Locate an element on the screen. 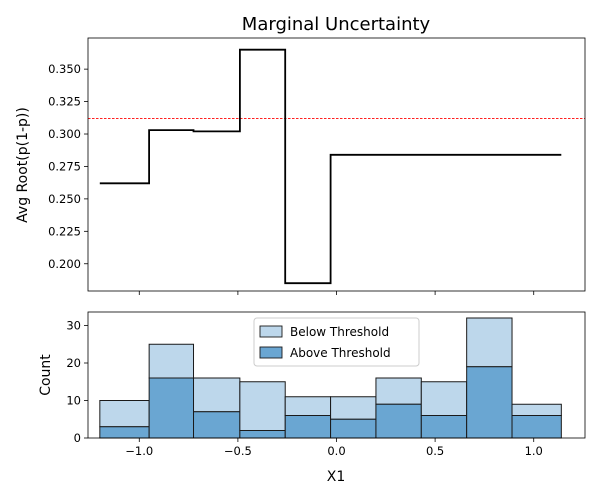 The image size is (600, 500). bottom-y-tick-label: 0 is located at coordinates (77, 438).